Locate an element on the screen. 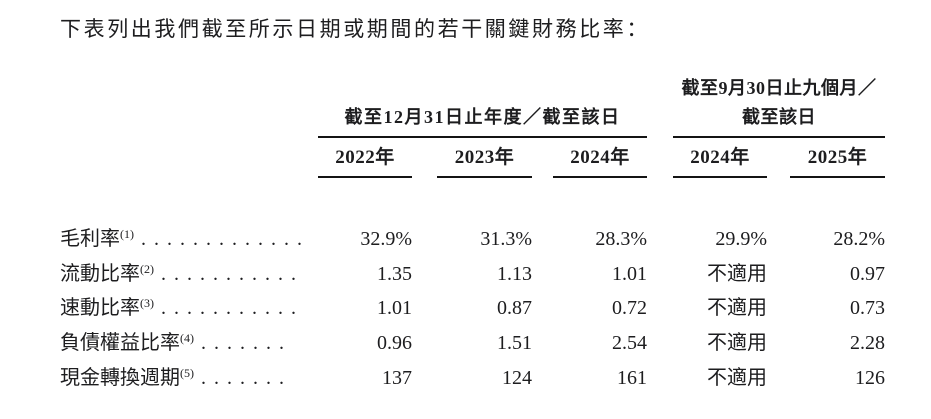 The height and width of the screenshot is (419, 931). cell-value: 161 is located at coordinates (632, 377).